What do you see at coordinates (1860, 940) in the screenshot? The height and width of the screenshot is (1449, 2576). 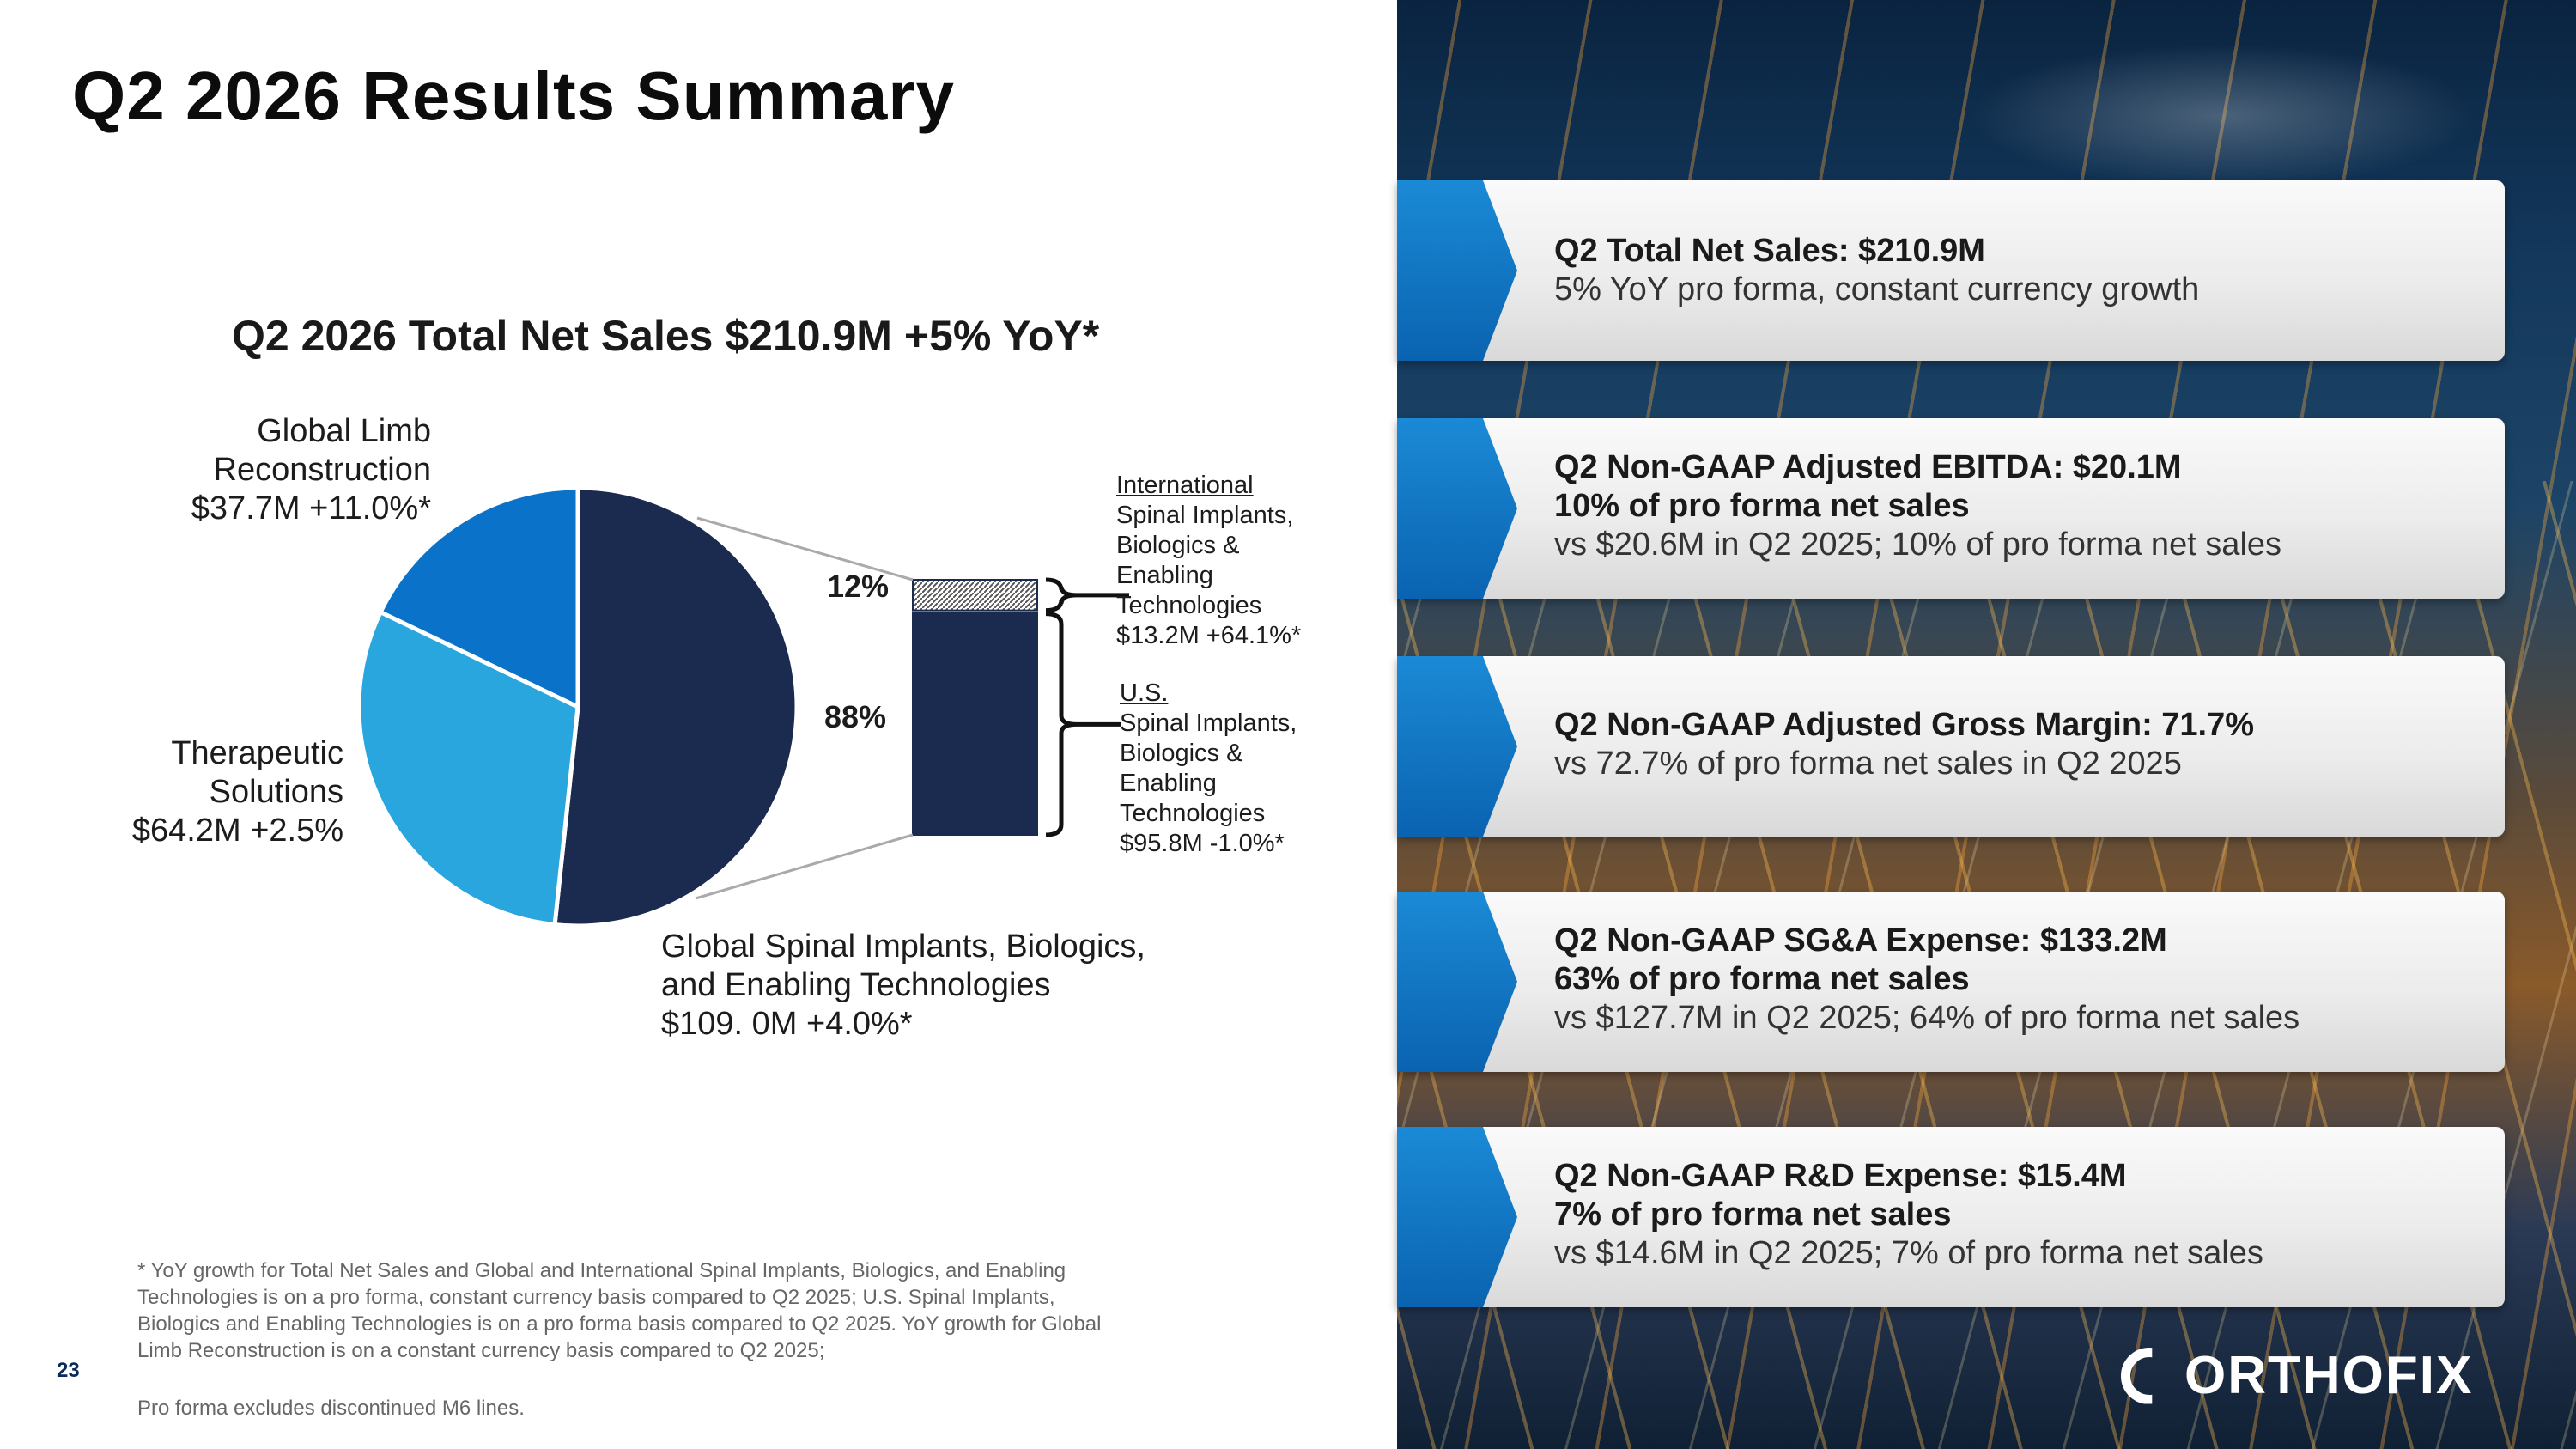 I see `kpi-title: Q2 Non-GAAP SG&A Expense: $133.2M` at bounding box center [1860, 940].